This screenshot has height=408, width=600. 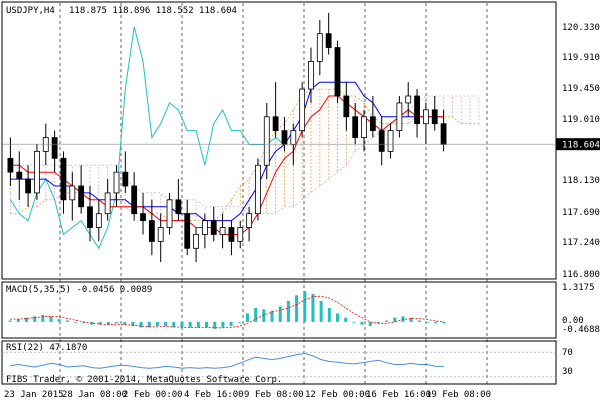 I want to click on price-tick: 120.330, so click(x=581, y=28).